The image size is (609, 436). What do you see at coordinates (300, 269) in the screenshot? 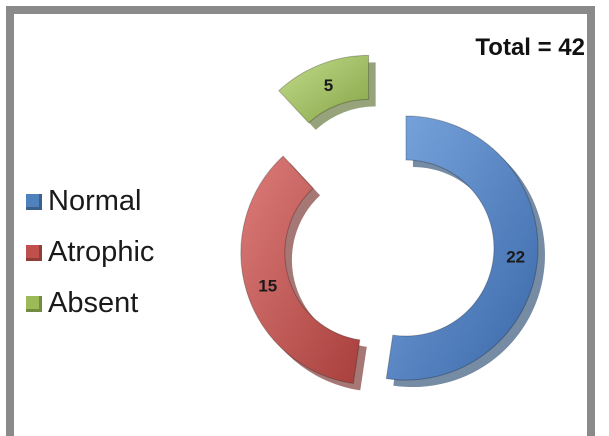
I see `slice-atrophic` at bounding box center [300, 269].